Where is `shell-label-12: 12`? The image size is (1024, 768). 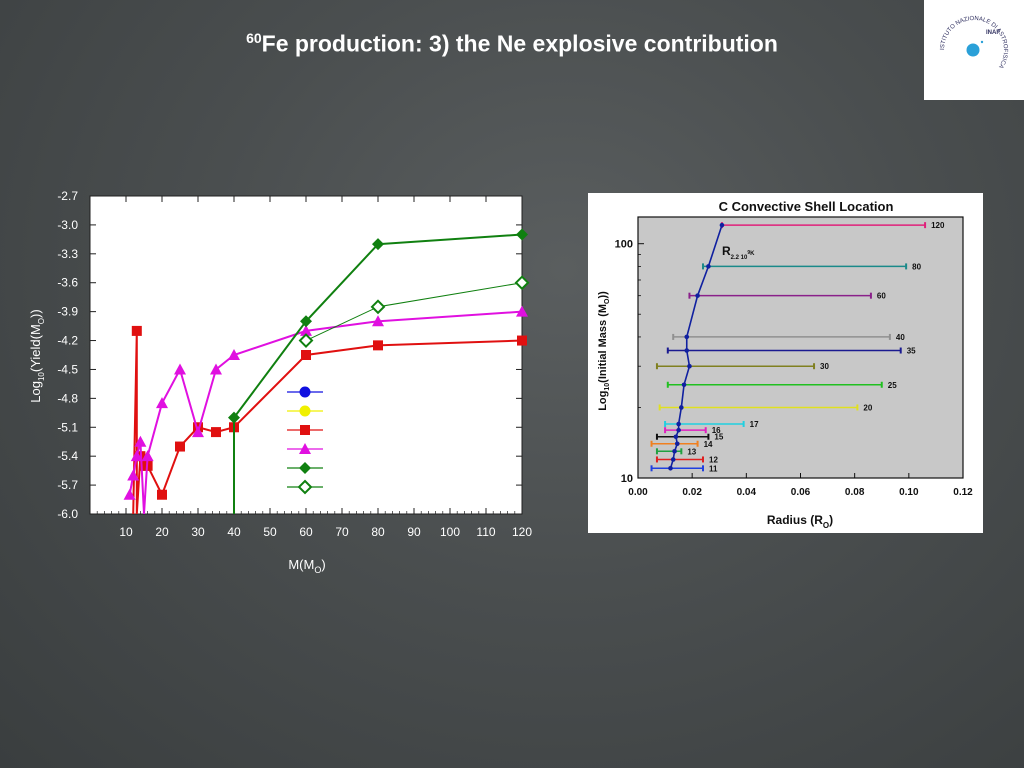
shell-label-12: 12 is located at coordinates (713, 459).